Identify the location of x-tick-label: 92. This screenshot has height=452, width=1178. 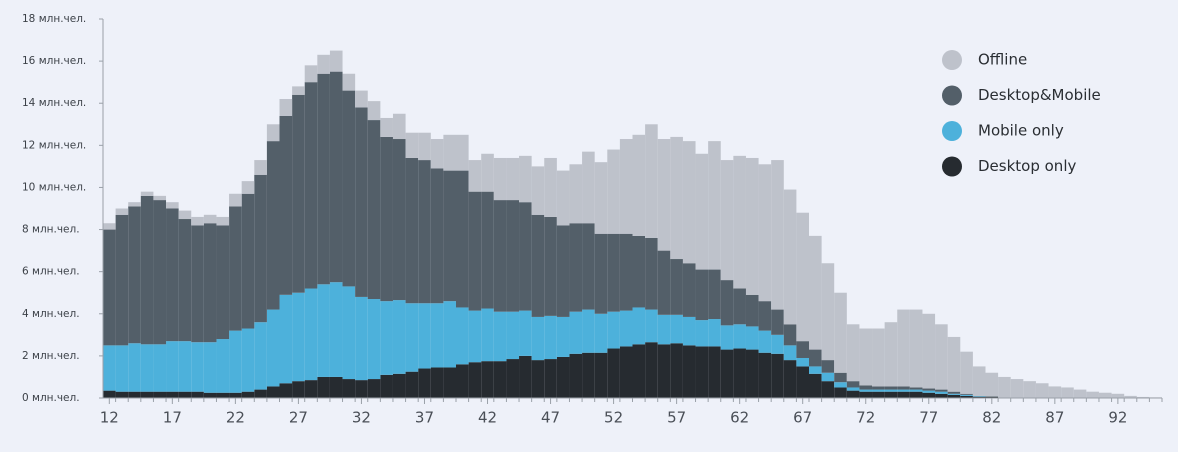
(1117, 418).